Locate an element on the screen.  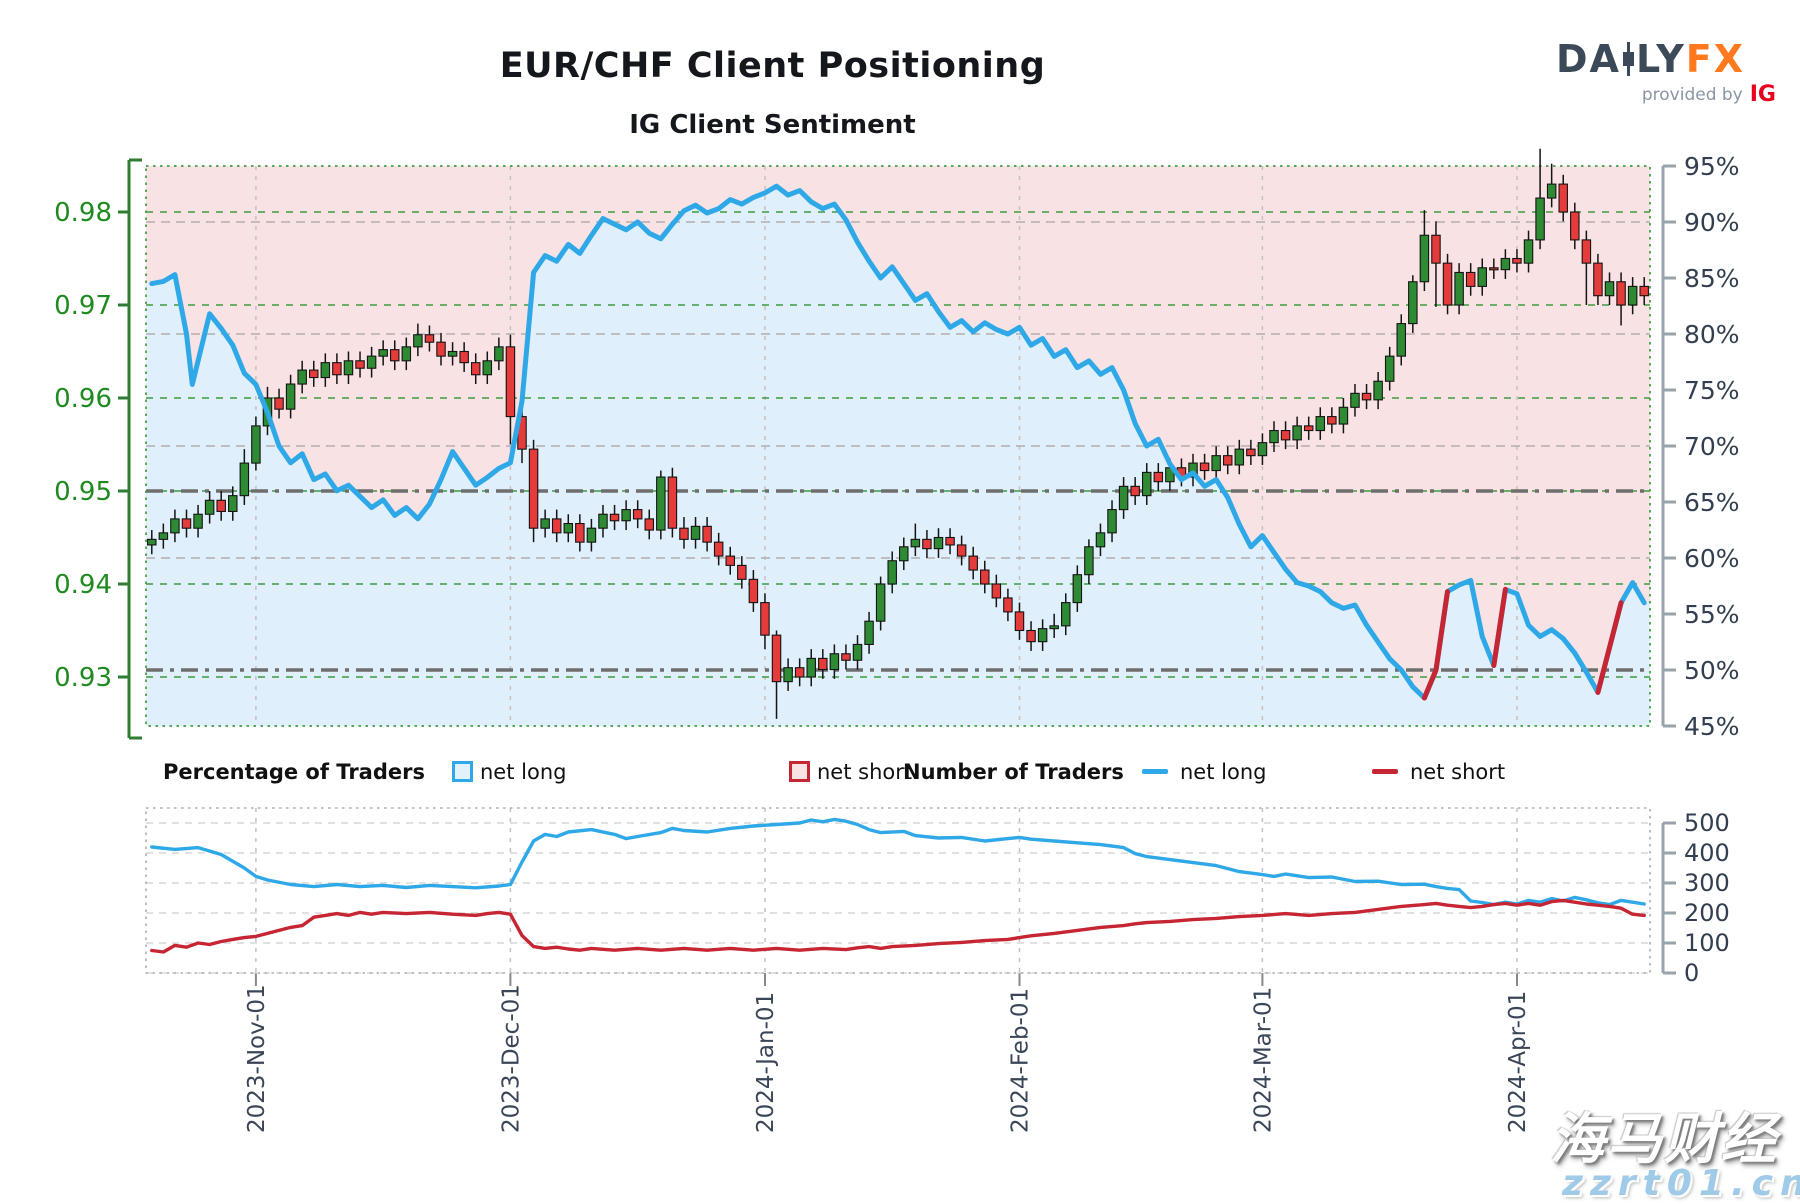
net-short-num-swatch is located at coordinates (1385, 771).